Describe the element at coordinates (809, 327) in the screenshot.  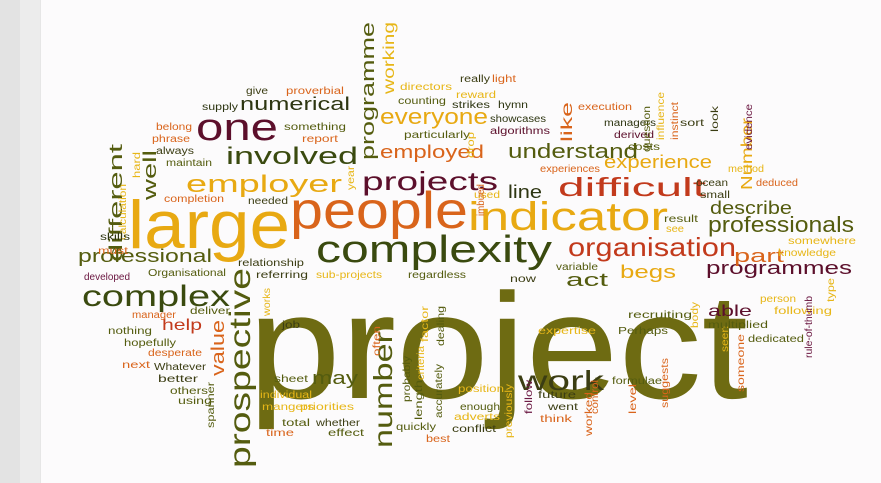
I see `cloud-word: rule-of-thumb` at that location.